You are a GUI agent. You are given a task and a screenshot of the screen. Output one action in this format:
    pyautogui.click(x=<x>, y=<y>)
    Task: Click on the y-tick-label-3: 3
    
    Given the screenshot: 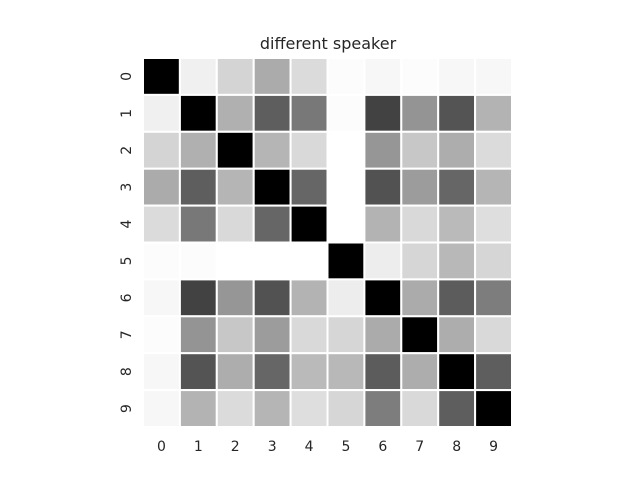 What is the action you would take?
    pyautogui.click(x=127, y=187)
    